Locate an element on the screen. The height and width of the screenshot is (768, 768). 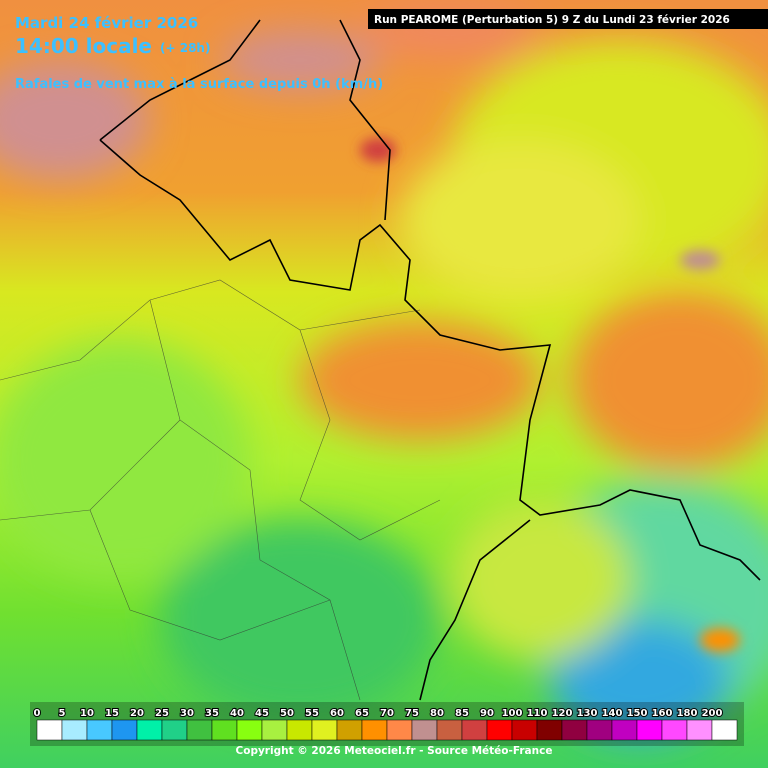
legend-label: 20 is located at coordinates (137, 713).